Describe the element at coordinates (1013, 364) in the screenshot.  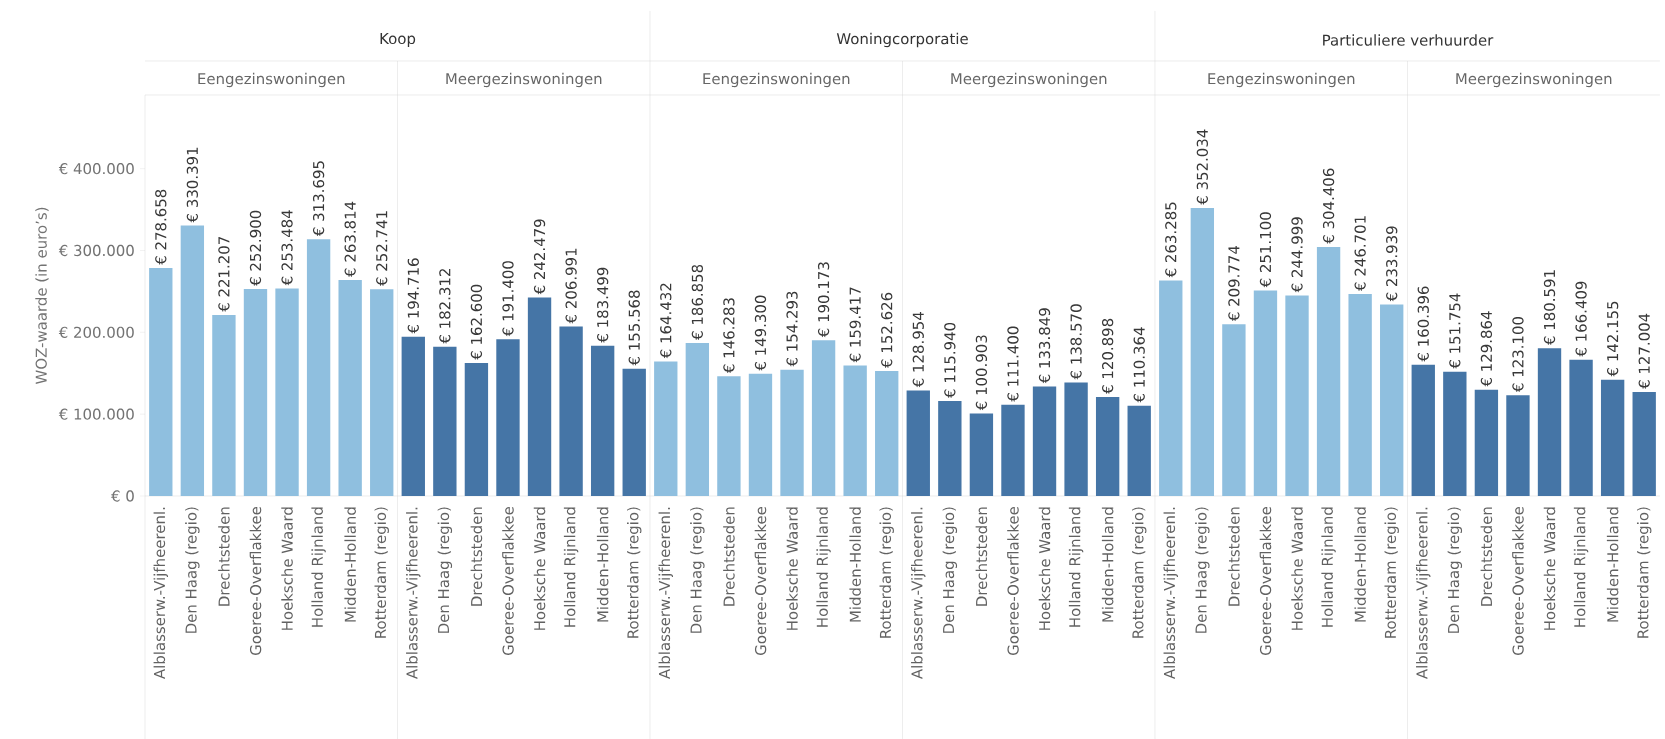
I see `data-label: € 111.400` at that location.